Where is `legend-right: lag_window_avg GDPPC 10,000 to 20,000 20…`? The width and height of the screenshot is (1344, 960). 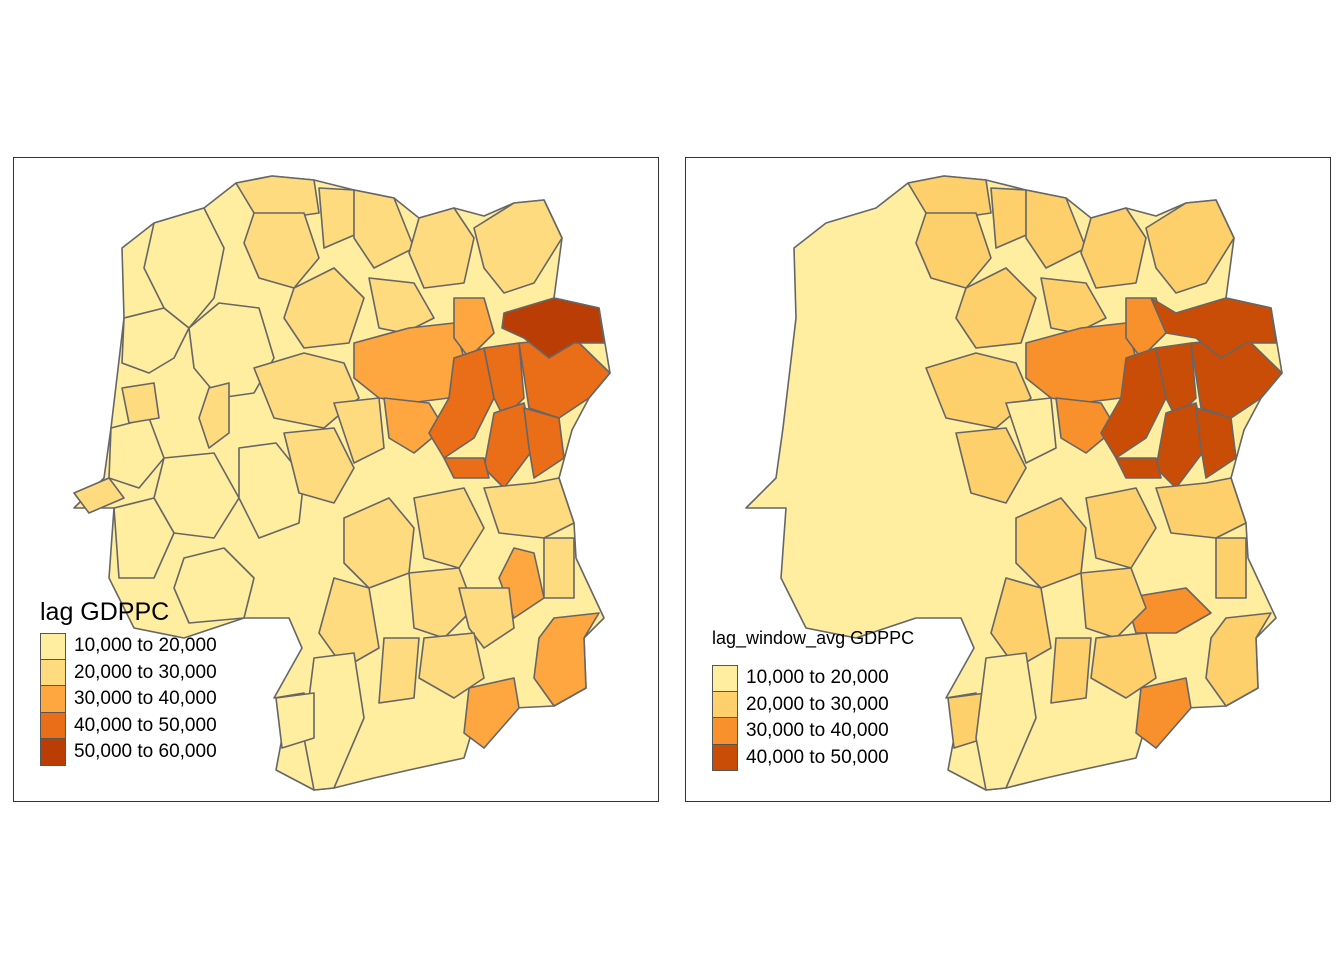
legend-right: lag_window_avg GDPPC 10,000 to 20,000 20… is located at coordinates (813, 699).